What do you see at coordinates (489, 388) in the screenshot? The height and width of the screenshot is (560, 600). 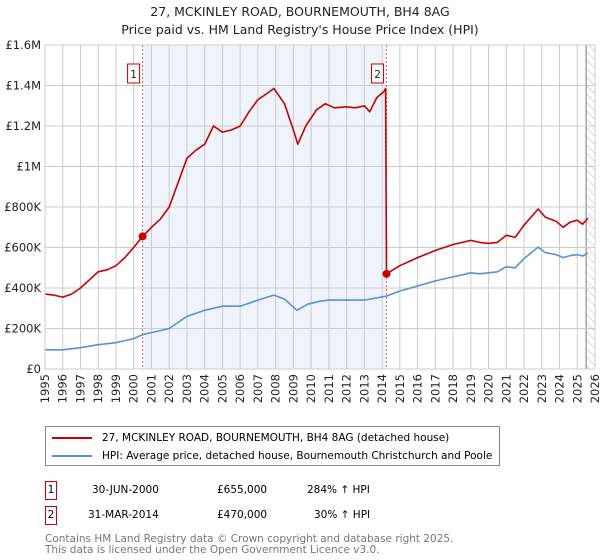 I see `x-tick-label: 2020` at bounding box center [489, 388].